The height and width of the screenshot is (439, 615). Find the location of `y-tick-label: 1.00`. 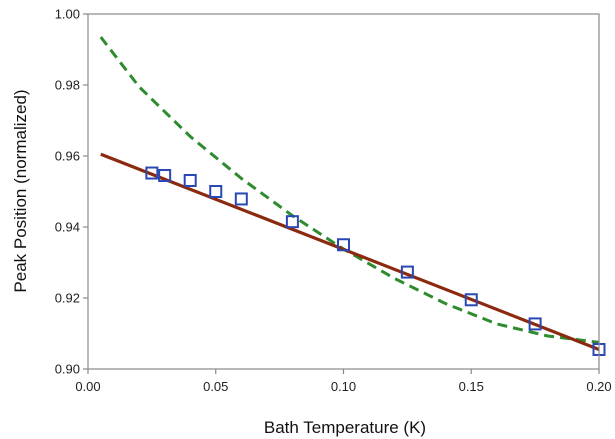

y-tick-label: 1.00 is located at coordinates (67, 14).